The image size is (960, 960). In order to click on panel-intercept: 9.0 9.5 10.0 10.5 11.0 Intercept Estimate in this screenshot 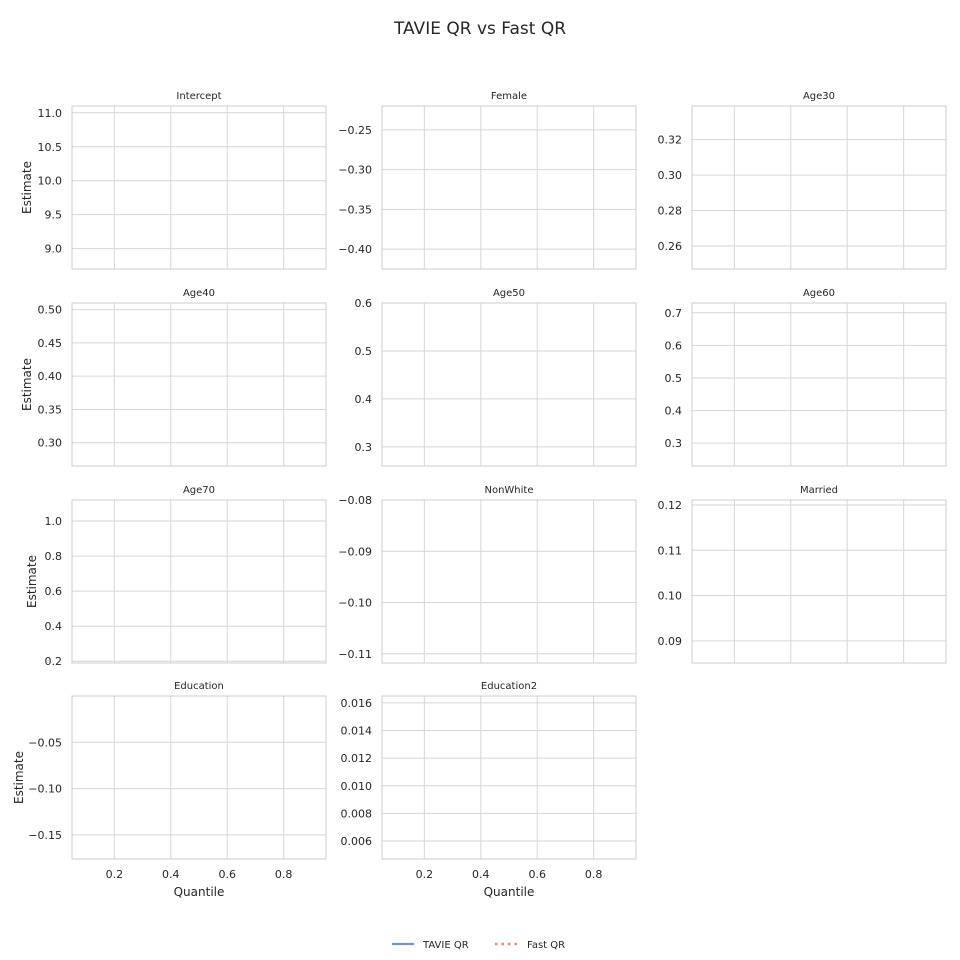, I will do `click(173, 180)`.